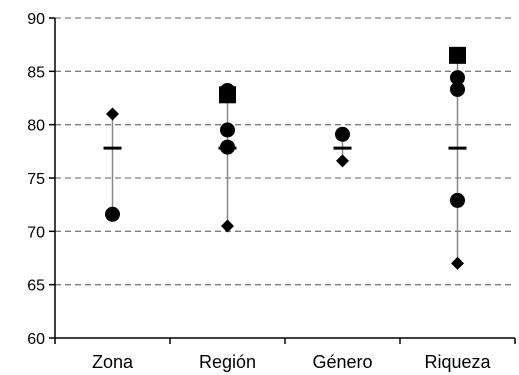 The image size is (519, 375). I want to click on y-axis-ticks: 60 65 70 75 80 85 90, so click(41, 179).